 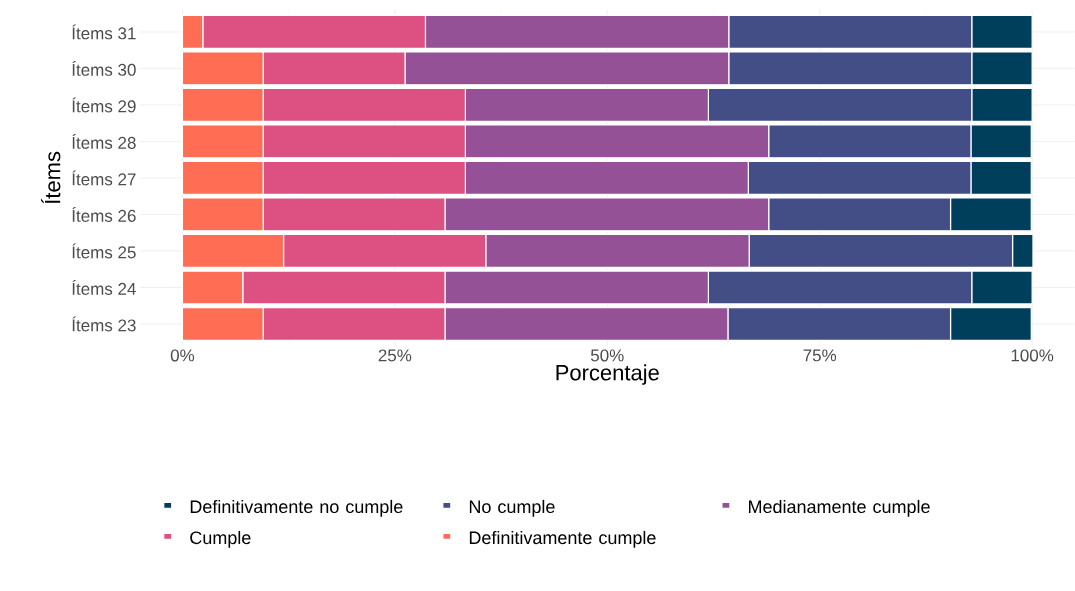 What do you see at coordinates (104, 251) in the screenshot?
I see `y-tick-label: Ítems 25` at bounding box center [104, 251].